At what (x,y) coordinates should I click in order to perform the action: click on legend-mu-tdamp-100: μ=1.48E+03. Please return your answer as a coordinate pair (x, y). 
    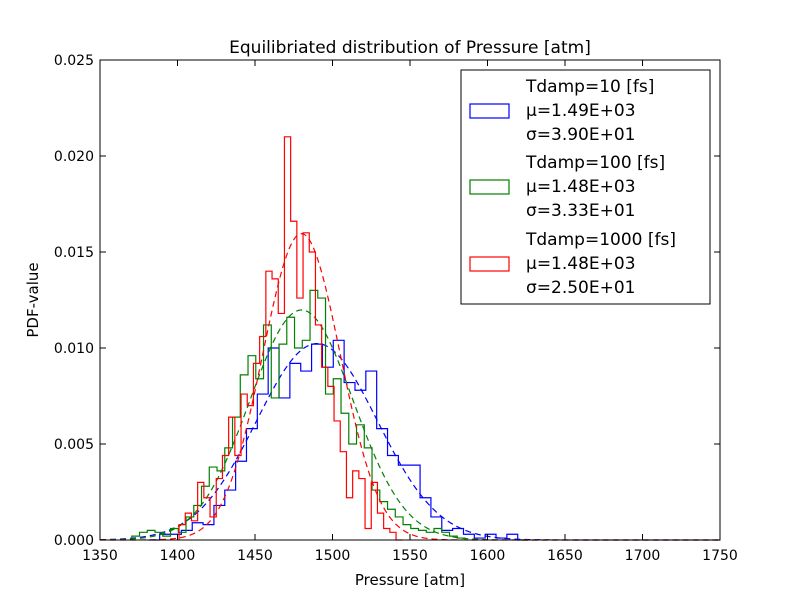
    Looking at the image, I should click on (581, 187).